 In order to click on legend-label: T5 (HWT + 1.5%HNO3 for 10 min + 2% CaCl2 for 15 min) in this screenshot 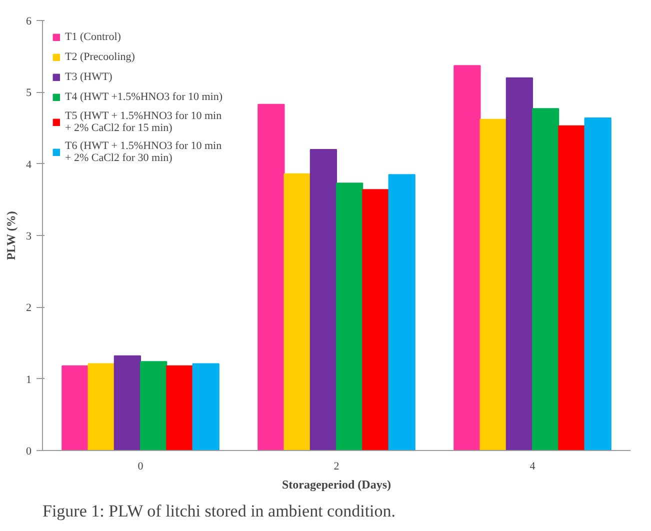, I will do `click(143, 122)`.